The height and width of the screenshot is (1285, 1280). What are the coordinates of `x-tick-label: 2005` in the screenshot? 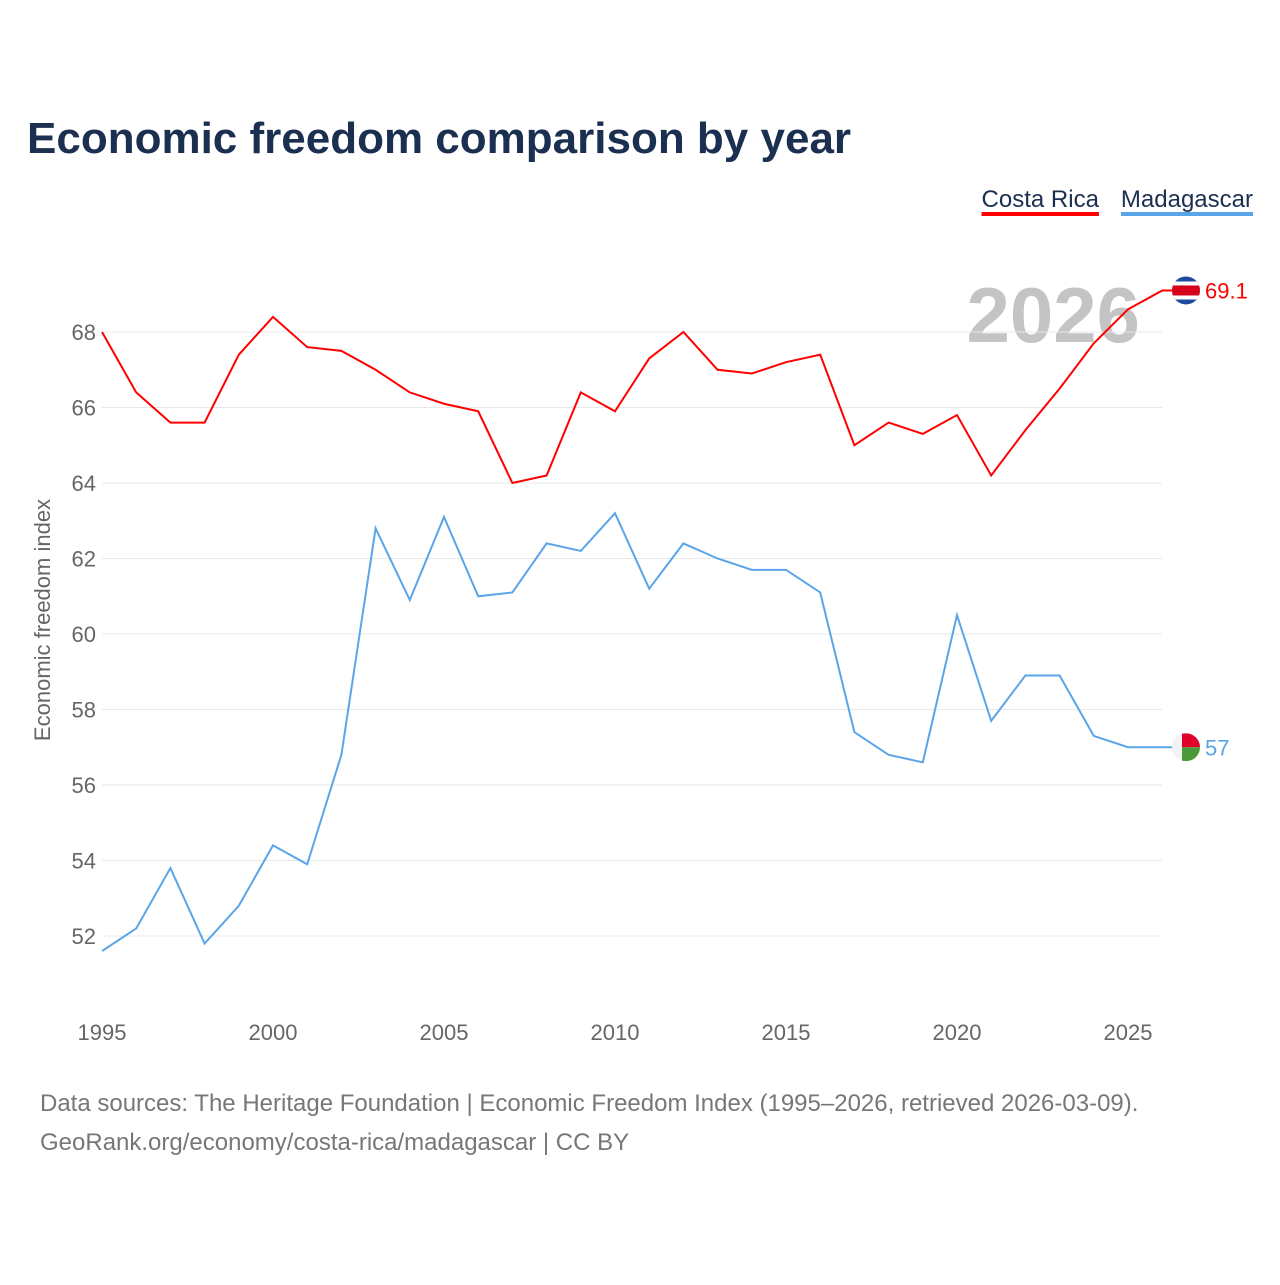 It's located at (444, 1032).